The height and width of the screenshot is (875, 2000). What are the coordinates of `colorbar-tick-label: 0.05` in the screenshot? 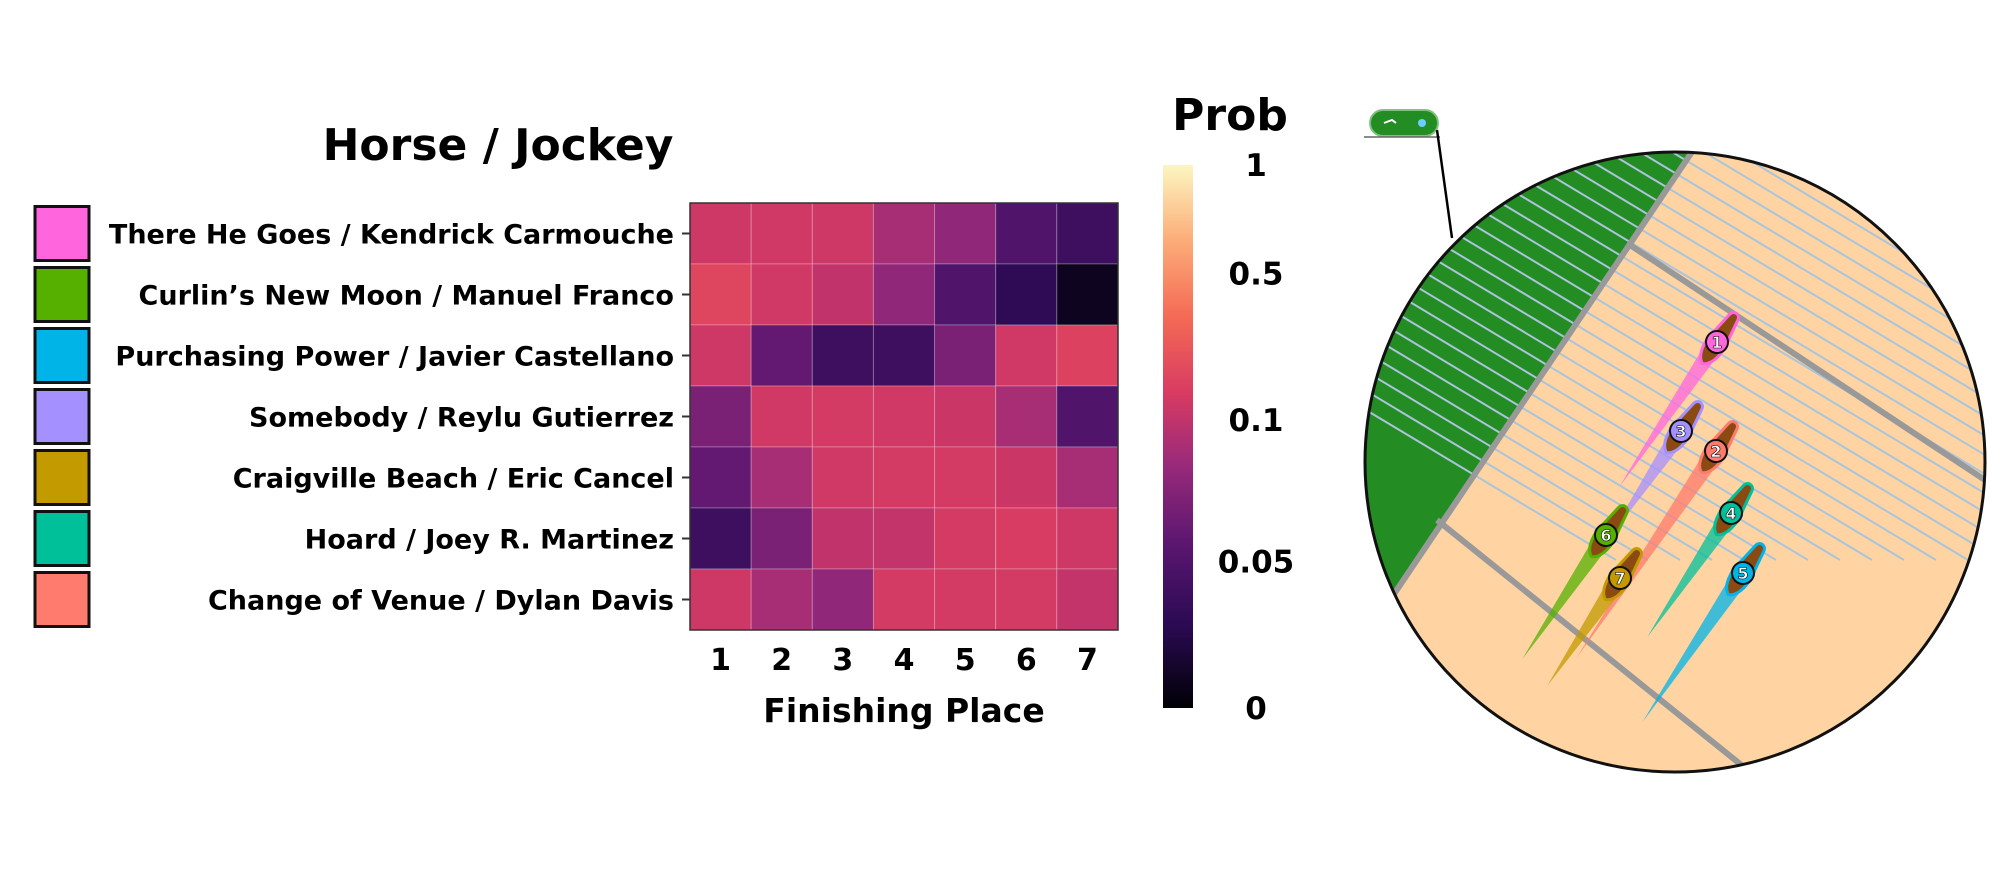 It's located at (1256, 562).